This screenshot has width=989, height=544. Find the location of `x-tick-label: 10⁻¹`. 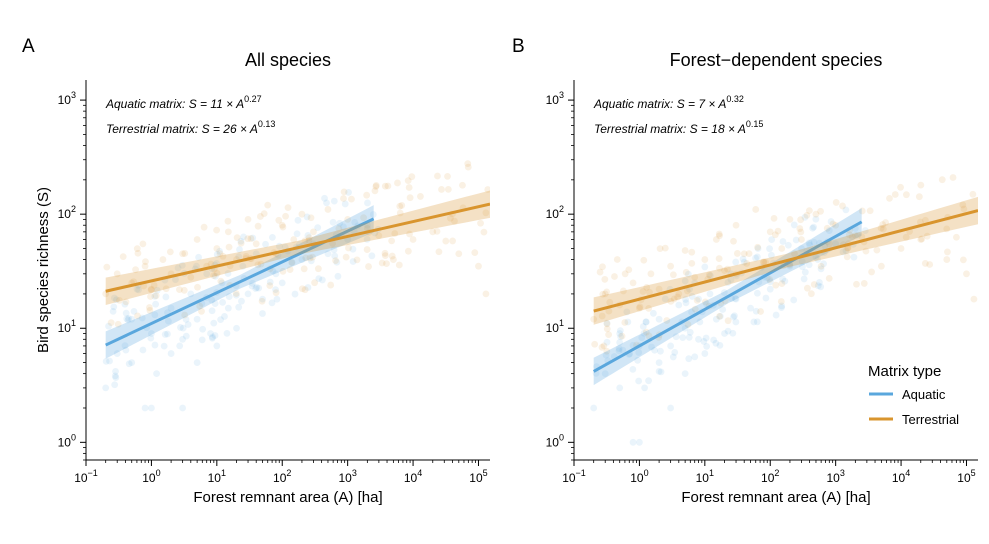

x-tick-label: 10⁻¹ is located at coordinates (86, 476).